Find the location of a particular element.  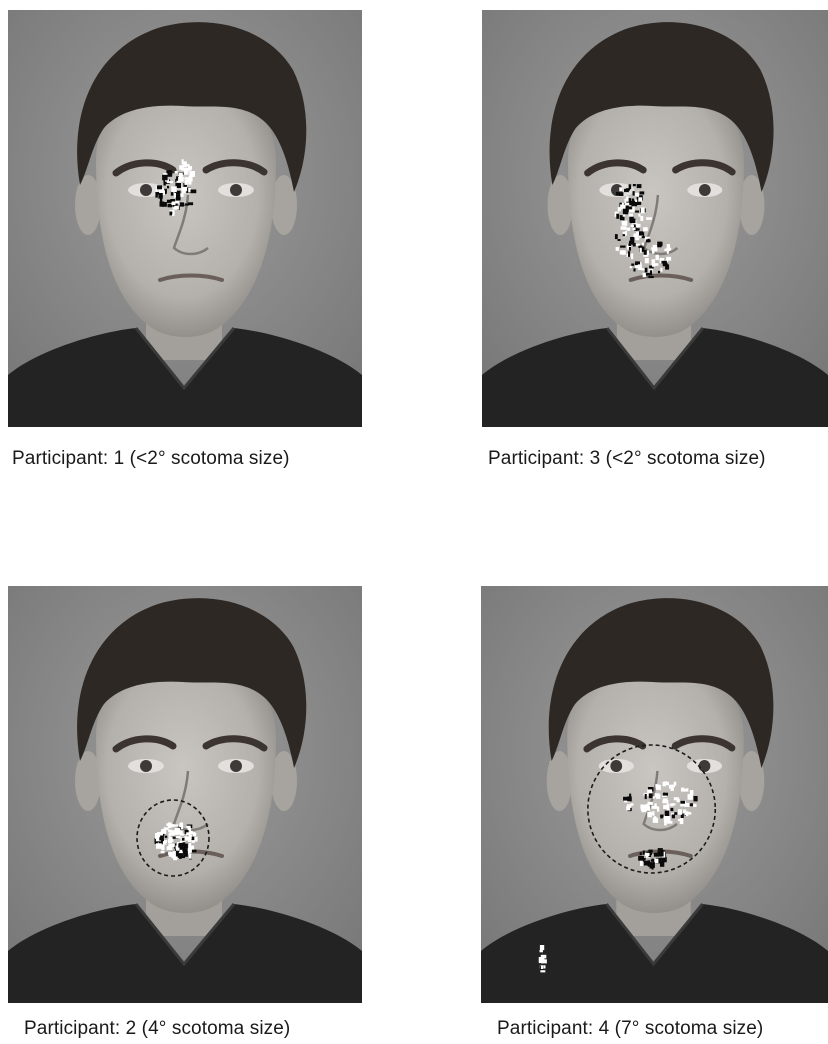

fixation-cluster is located at coordinates (176, 187).